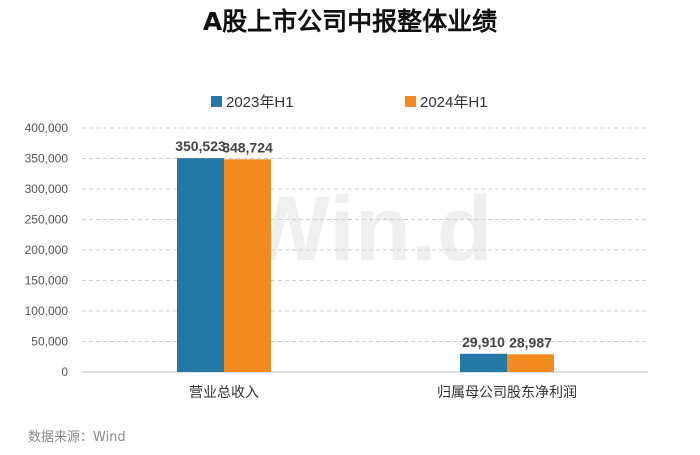 The height and width of the screenshot is (455, 700). I want to click on y-tick-label: 0, so click(64, 372).